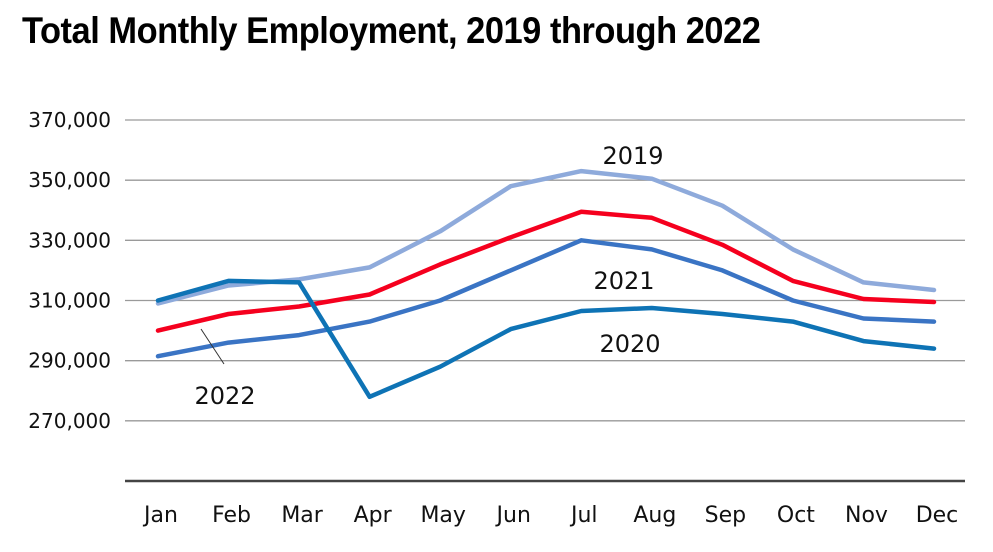 Image resolution: width=993 pixels, height=552 pixels. Describe the element at coordinates (69, 180) in the screenshot. I see `y-tick-label: 350,000` at that location.